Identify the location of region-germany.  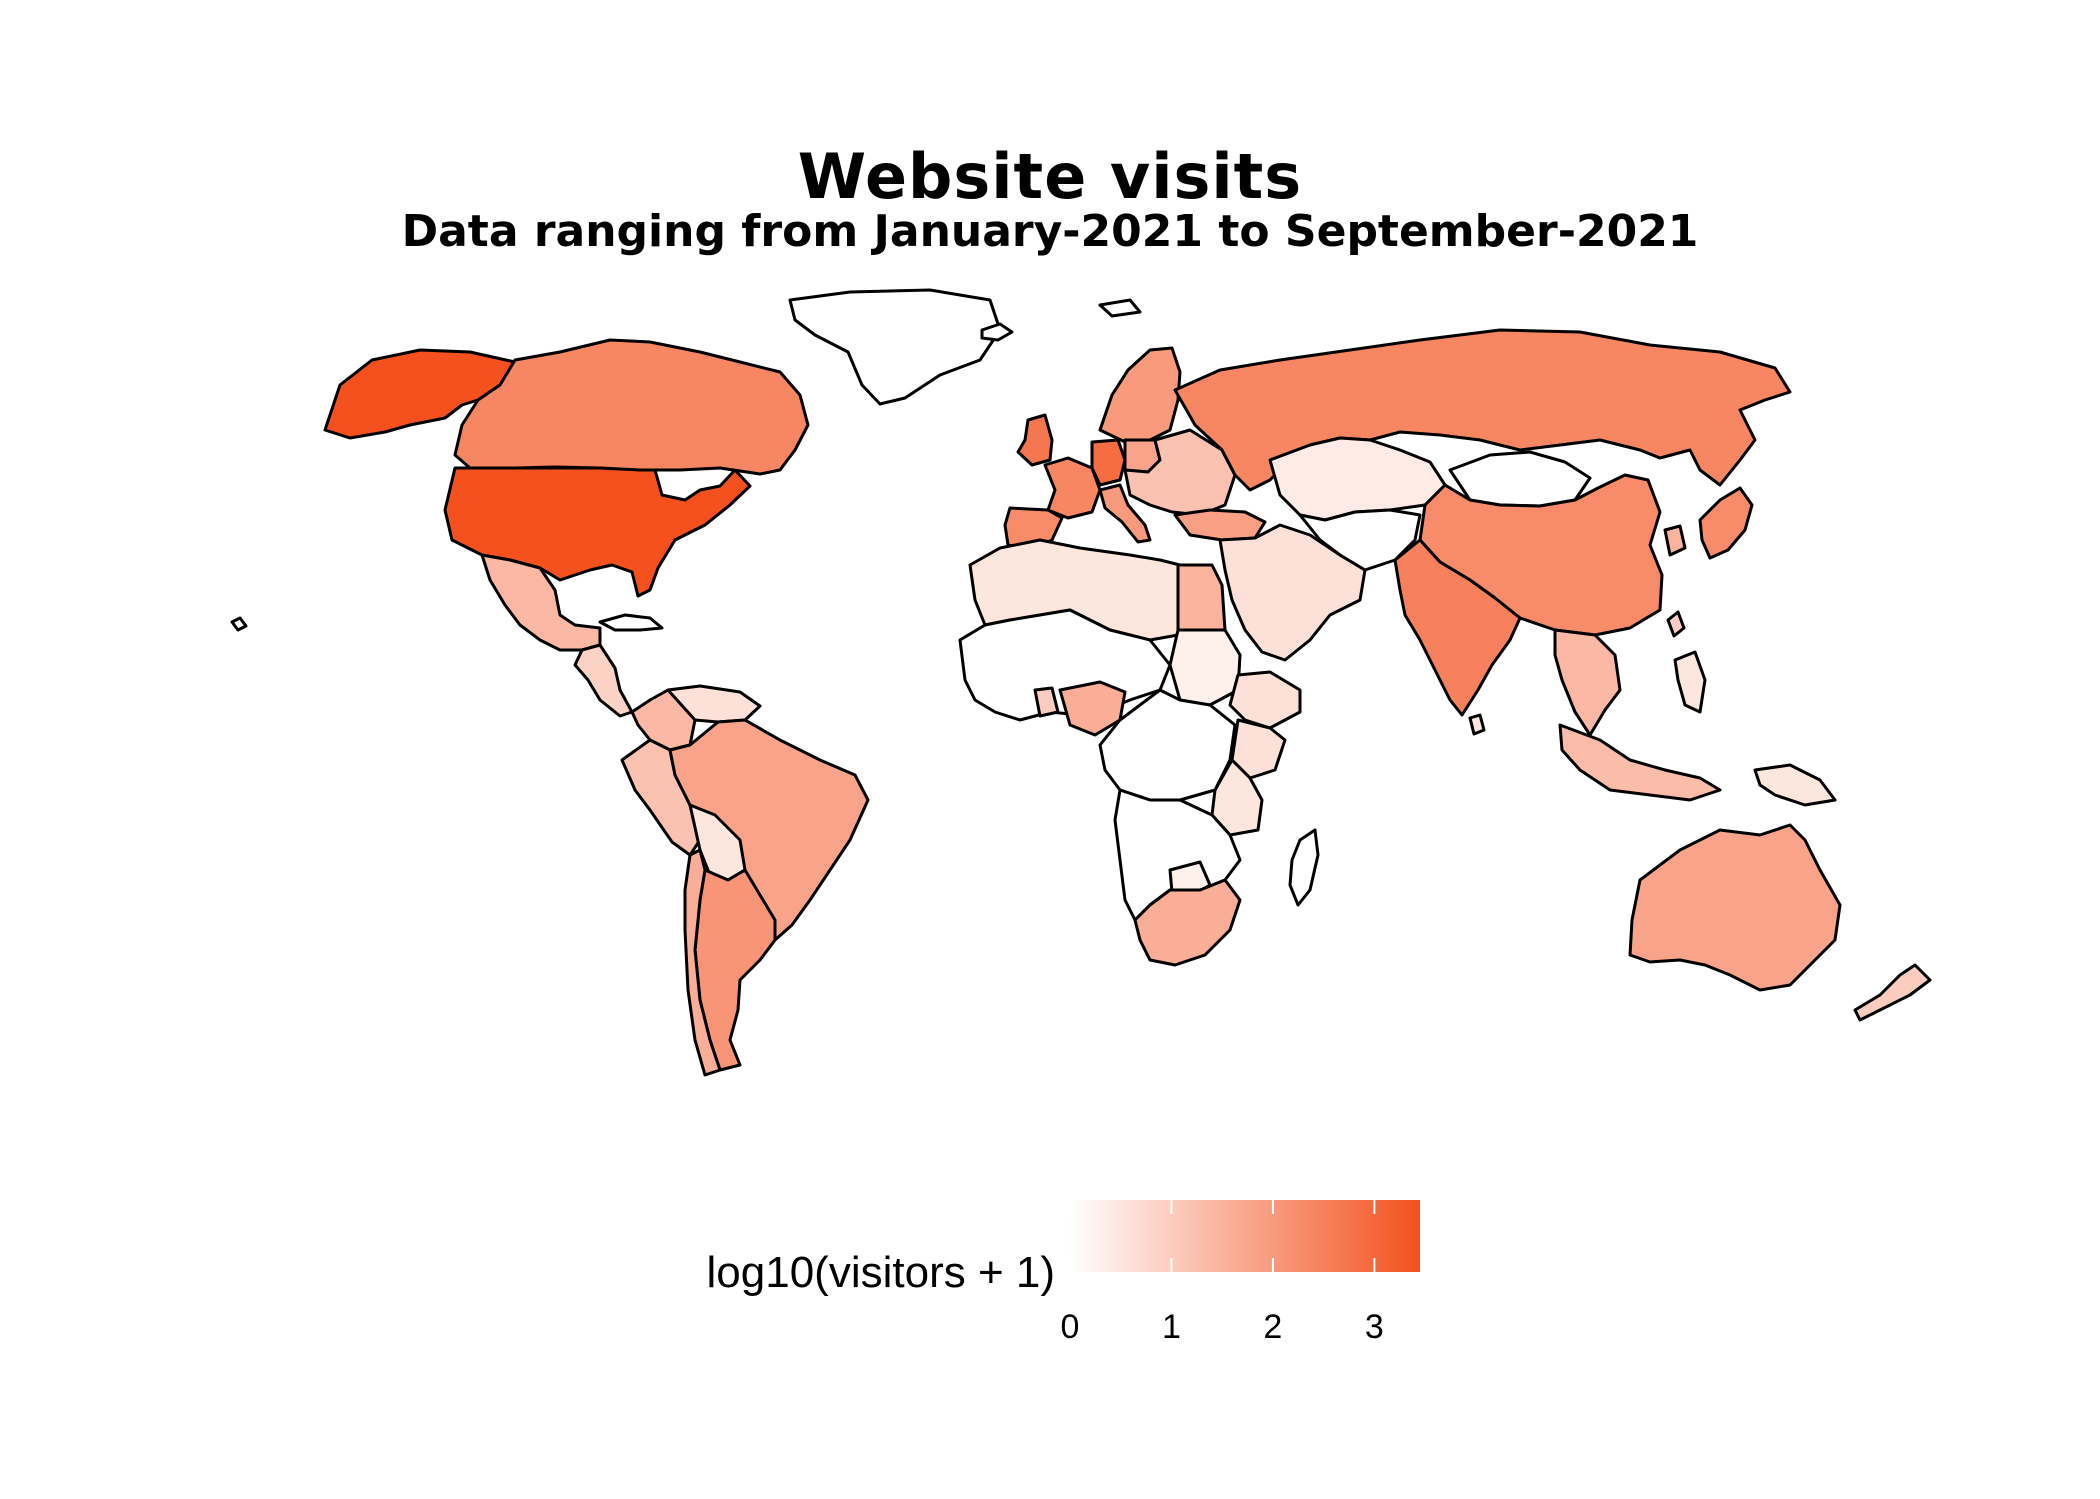
(1108, 462).